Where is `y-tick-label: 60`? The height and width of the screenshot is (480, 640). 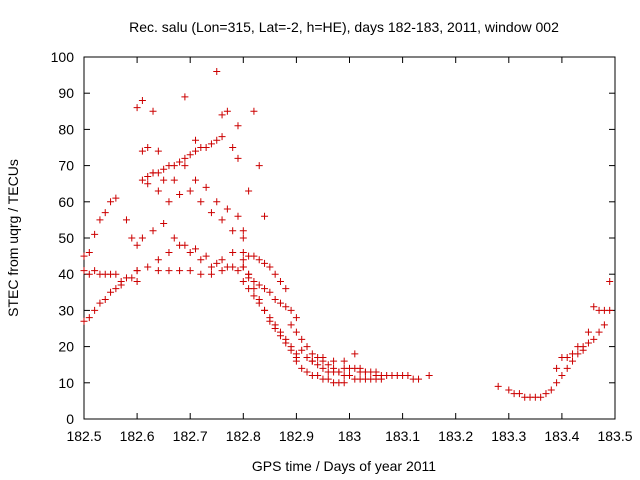 y-tick-label: 60 is located at coordinates (66, 202).